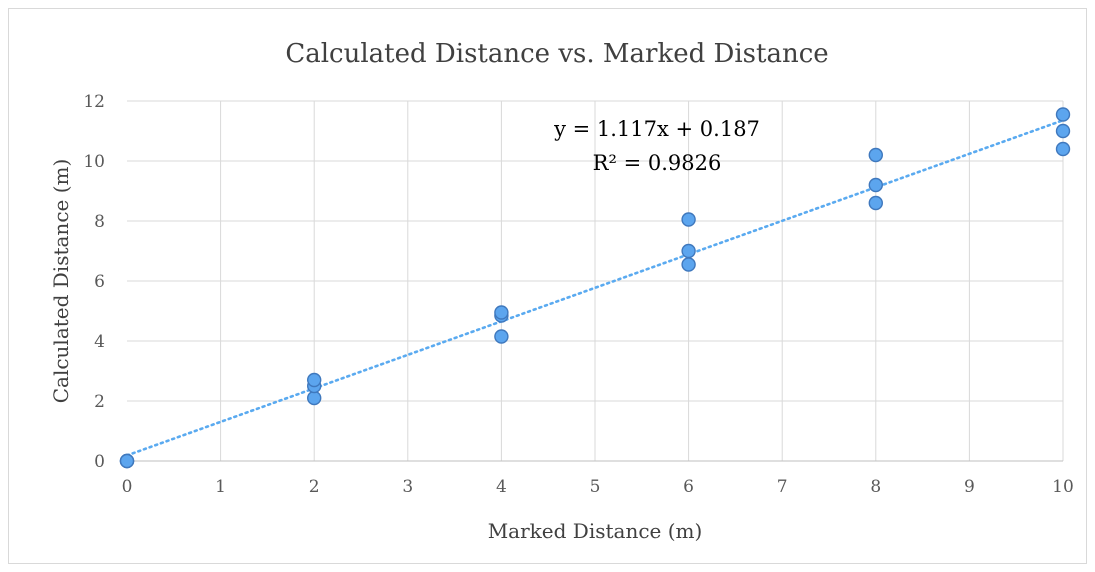 This screenshot has width=1095, height=572. I want to click on x-tick-label: 4, so click(501, 487).